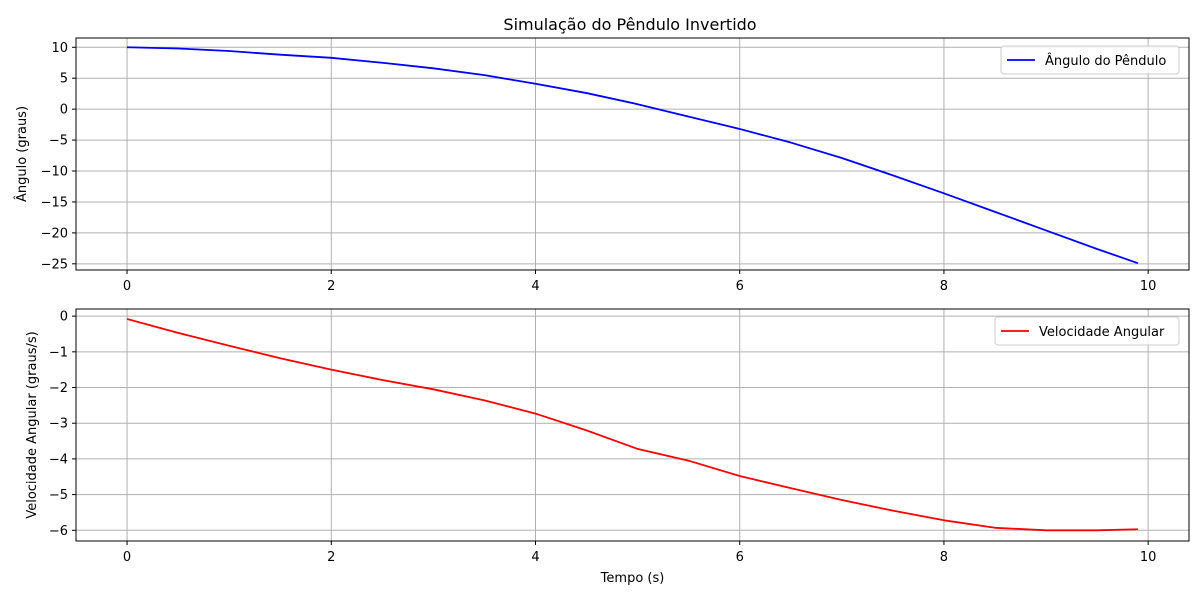 This screenshot has width=1200, height=600. What do you see at coordinates (54, 264) in the screenshot?
I see `y-tick-label: −25` at bounding box center [54, 264].